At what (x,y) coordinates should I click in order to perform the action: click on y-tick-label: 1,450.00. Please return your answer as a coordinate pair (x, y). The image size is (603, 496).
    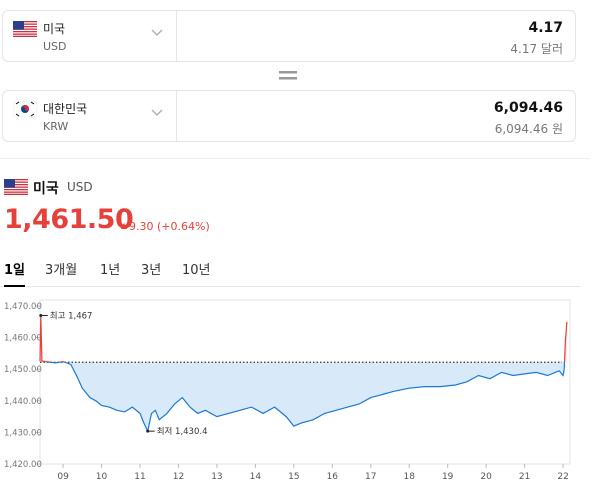
    Looking at the image, I should click on (23, 370).